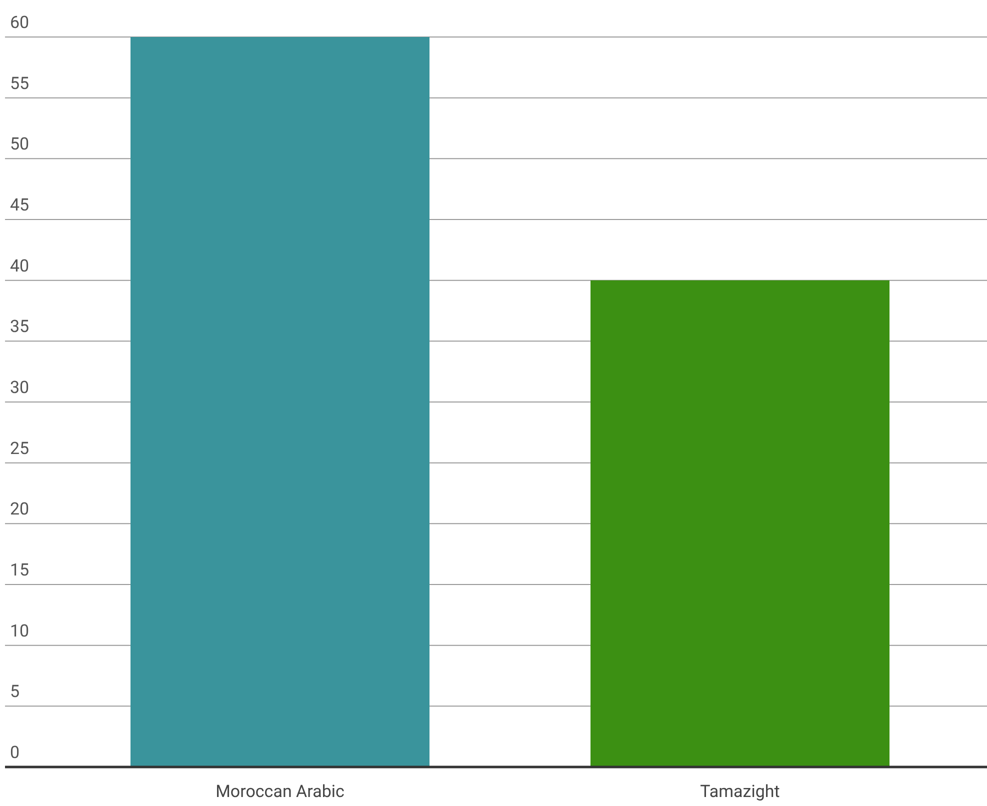  Describe the element at coordinates (20, 570) in the screenshot. I see `y-tick-label: 15` at that location.